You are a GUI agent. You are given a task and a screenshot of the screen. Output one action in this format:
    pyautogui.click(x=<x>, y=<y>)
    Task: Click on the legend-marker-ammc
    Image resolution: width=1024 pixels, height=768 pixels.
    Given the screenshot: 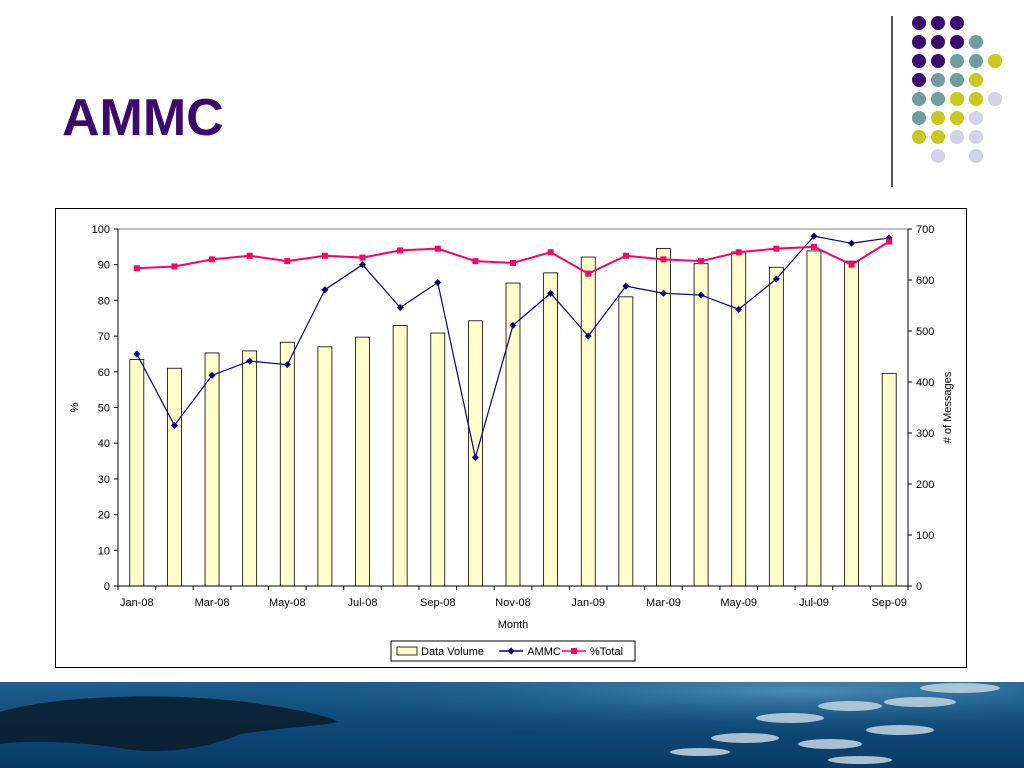 What is the action you would take?
    pyautogui.click(x=511, y=651)
    